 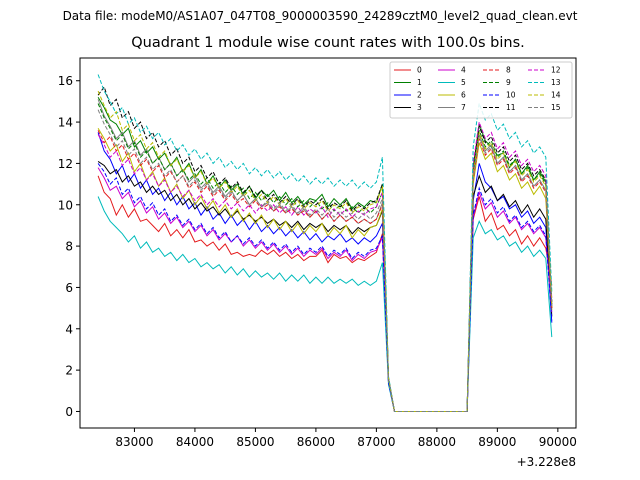 What do you see at coordinates (437, 442) in the screenshot?
I see `x-tick-label: 88000` at bounding box center [437, 442].